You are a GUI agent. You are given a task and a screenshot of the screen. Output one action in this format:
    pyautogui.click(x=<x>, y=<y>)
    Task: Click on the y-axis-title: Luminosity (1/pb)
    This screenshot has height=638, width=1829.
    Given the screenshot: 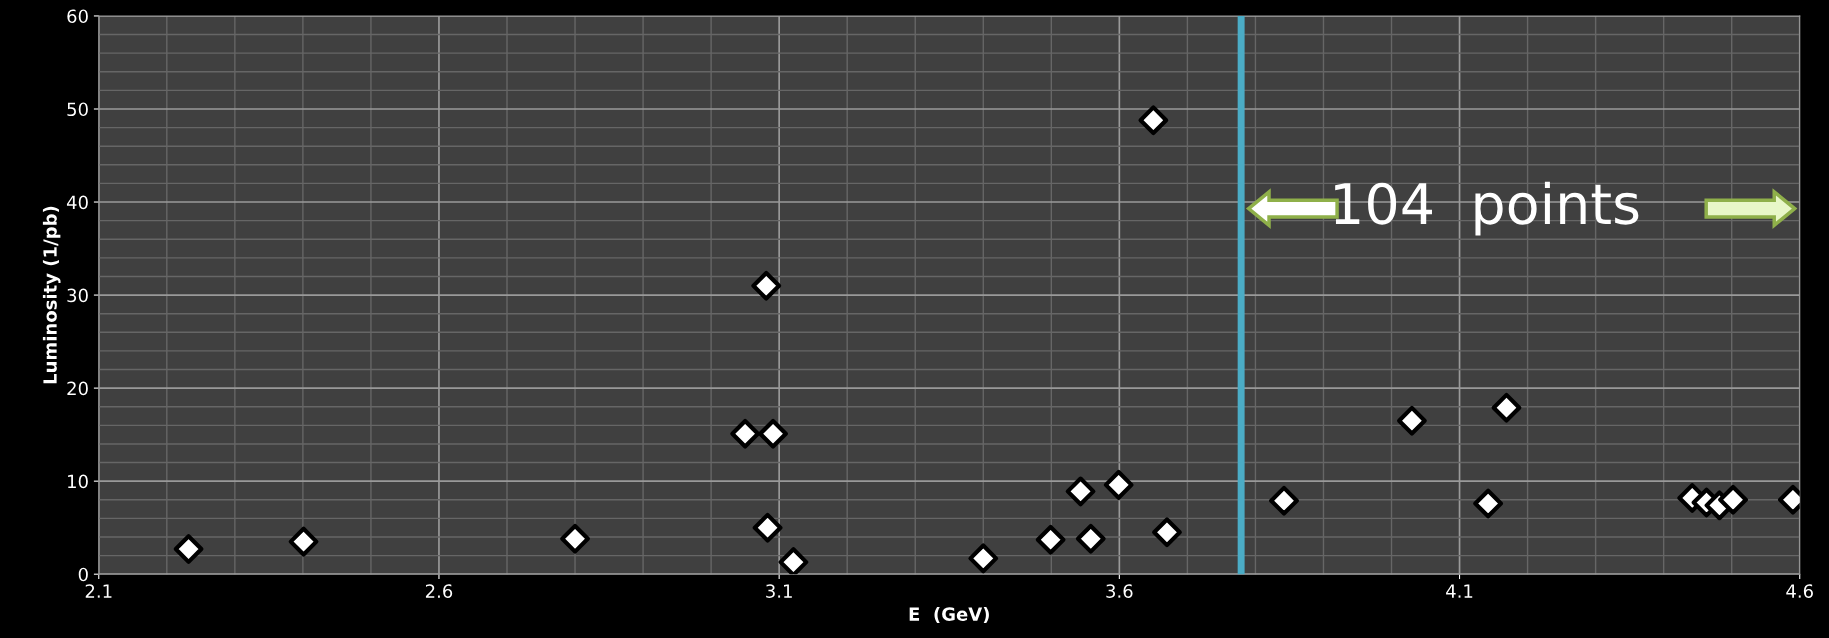 What is the action you would take?
    pyautogui.click(x=51, y=295)
    